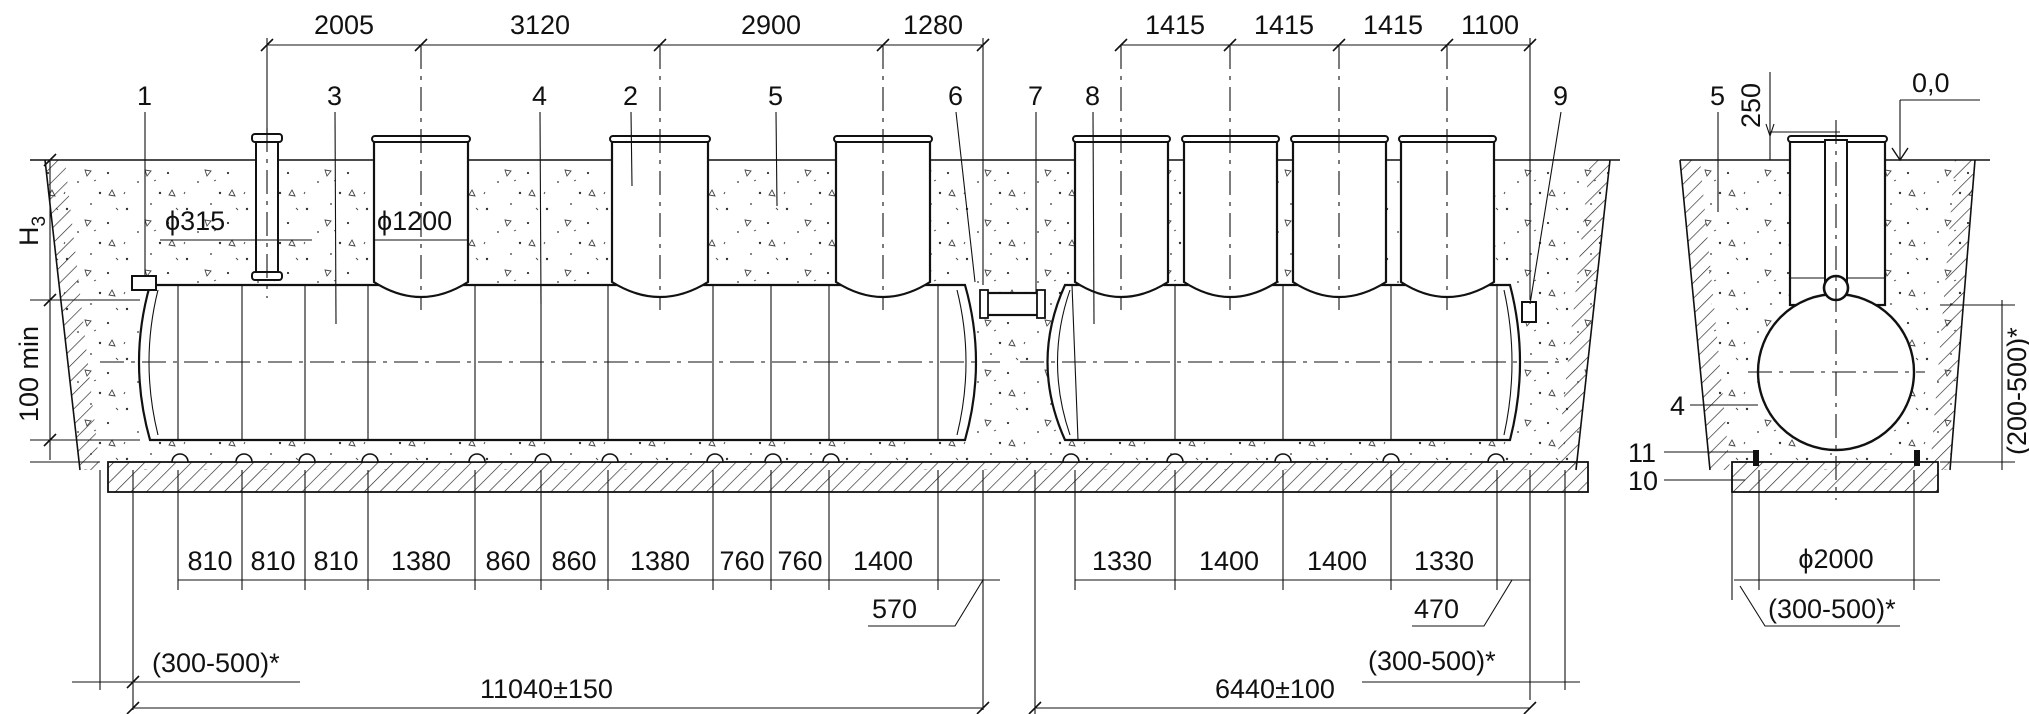  What do you see at coordinates (1593, 315) in the screenshot?
I see `excavation-wall-right` at bounding box center [1593, 315].